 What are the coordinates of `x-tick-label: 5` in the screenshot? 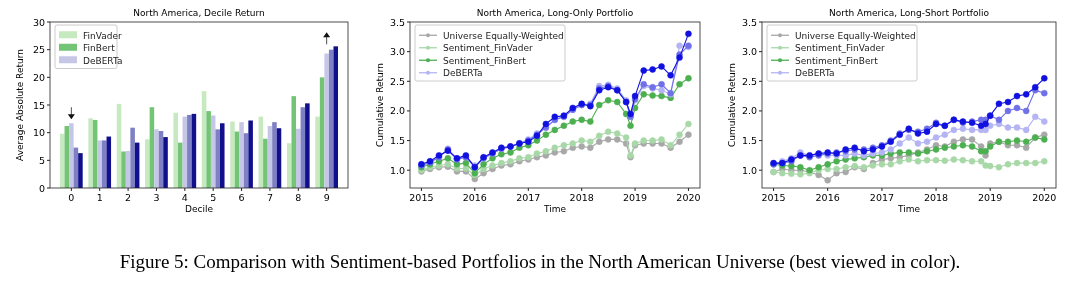 It's located at (213, 197).